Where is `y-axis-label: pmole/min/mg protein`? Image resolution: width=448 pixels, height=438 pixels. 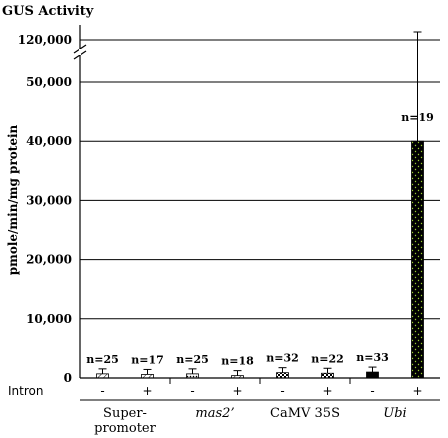
y-axis-label: pmole/min/mg protein is located at coordinates (13, 199).